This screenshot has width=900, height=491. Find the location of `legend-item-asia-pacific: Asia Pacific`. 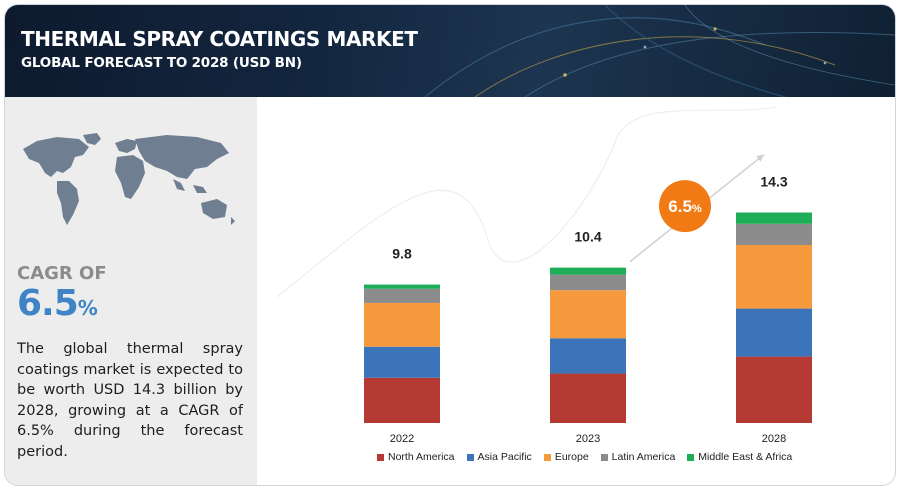

legend-item-asia-pacific: Asia Pacific is located at coordinates (499, 457).